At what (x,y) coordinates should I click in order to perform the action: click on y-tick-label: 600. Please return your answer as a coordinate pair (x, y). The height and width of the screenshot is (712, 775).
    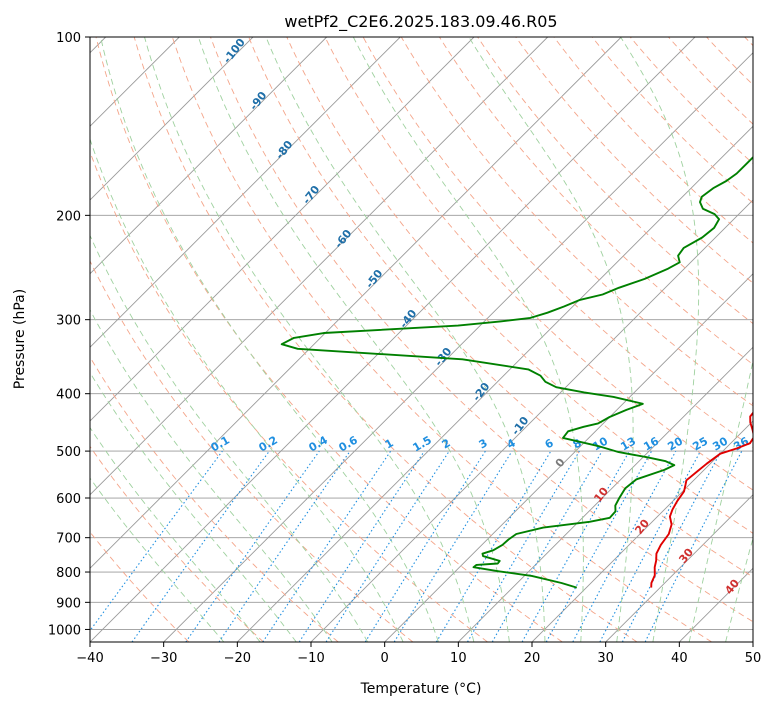
    Looking at the image, I should click on (68, 499).